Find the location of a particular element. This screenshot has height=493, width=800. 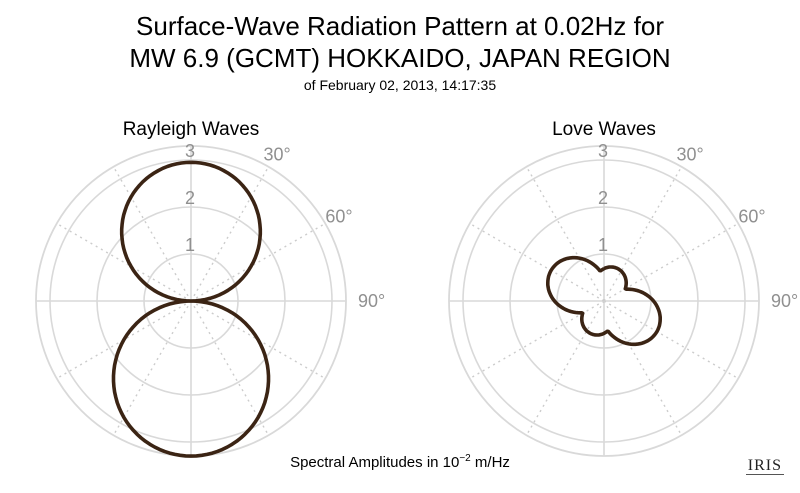

amplitude-units-caption: Spectral Amplitudes in 10−2 m/Hz is located at coordinates (400, 462).